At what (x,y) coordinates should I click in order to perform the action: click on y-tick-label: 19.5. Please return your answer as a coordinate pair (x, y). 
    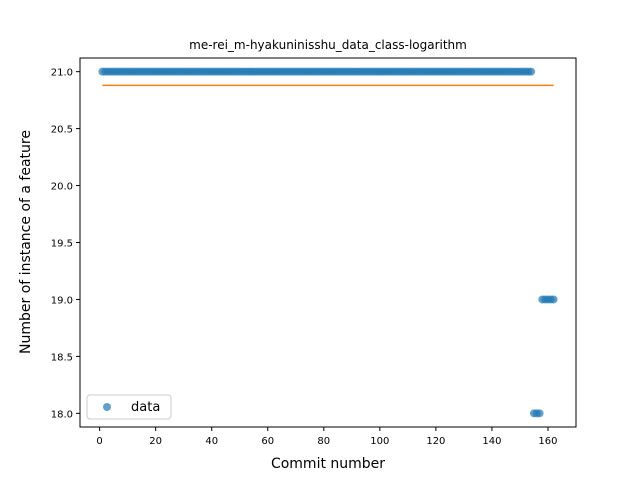
    Looking at the image, I should click on (62, 244).